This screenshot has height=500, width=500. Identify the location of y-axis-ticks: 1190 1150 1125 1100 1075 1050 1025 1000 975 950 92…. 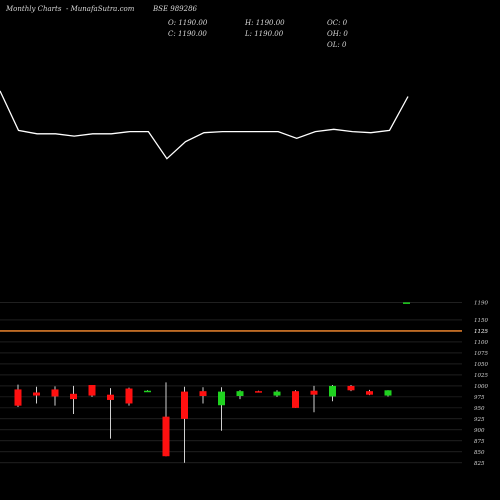
(481, 383).